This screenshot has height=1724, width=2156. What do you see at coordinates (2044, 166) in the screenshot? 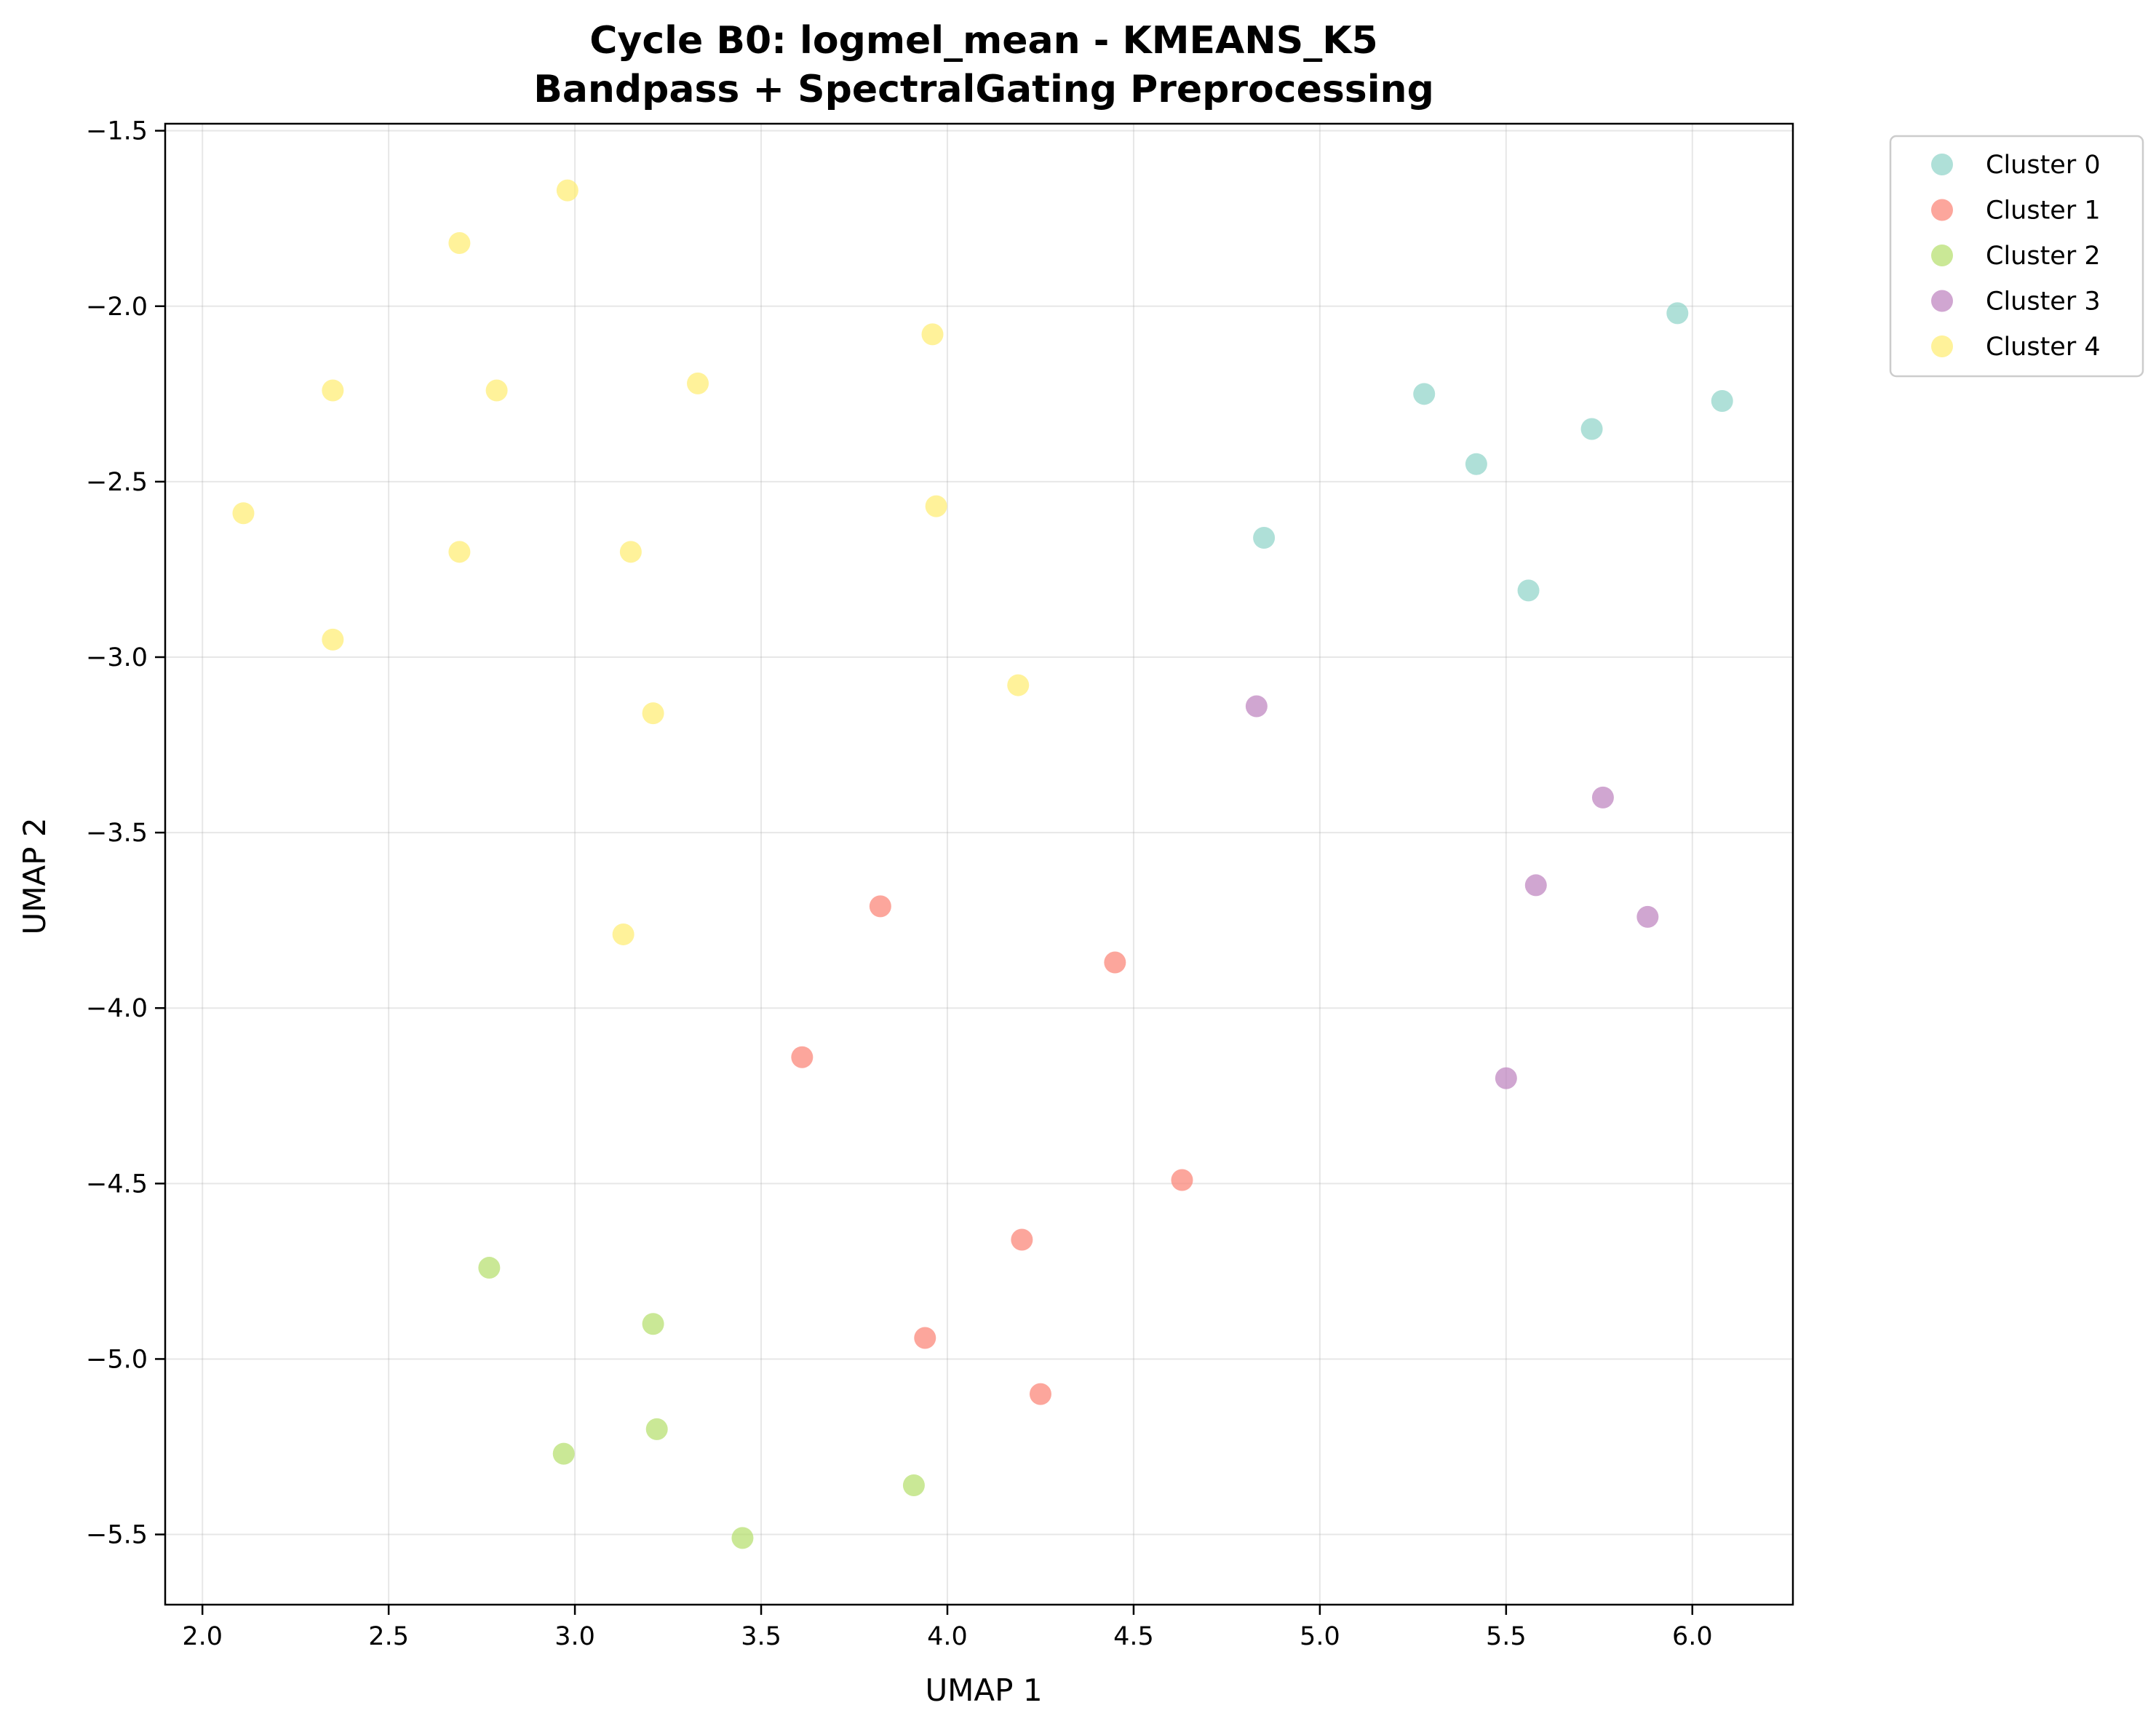
I see `legend-label-cluster-0: Cluster 0` at bounding box center [2044, 166].